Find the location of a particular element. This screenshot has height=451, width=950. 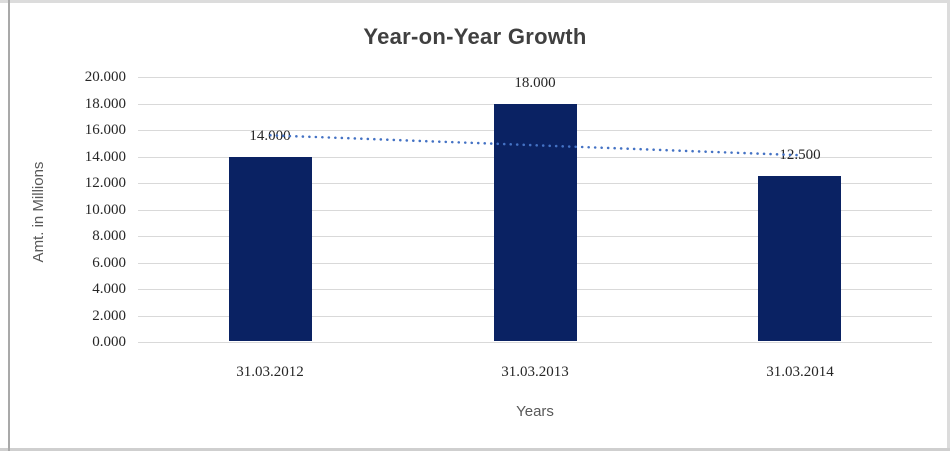

y-tick-label: 14.000 is located at coordinates (105, 157).